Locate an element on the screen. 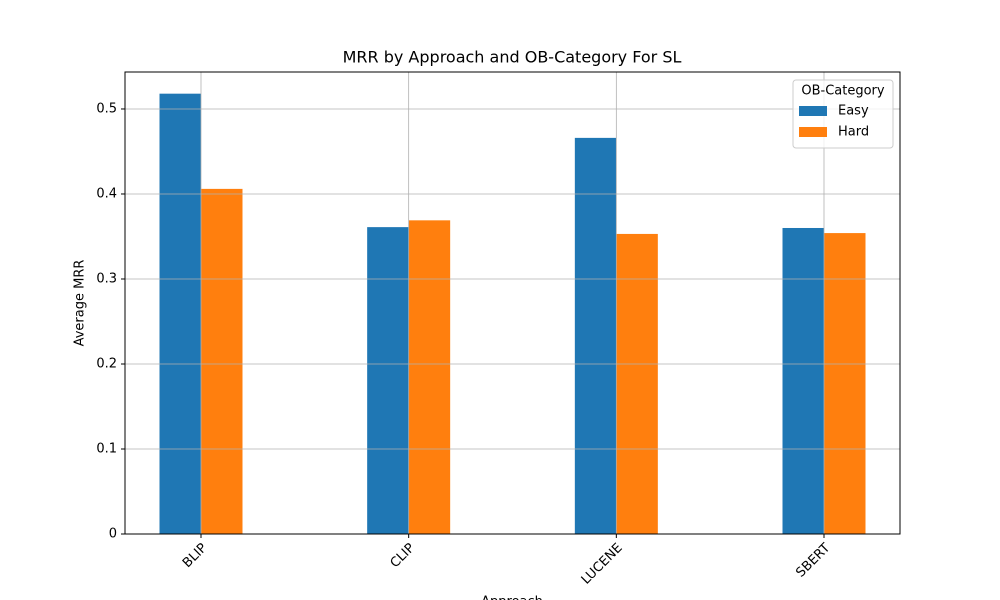 This screenshot has height=600, width=1000. legend-label: Hard is located at coordinates (853, 132).